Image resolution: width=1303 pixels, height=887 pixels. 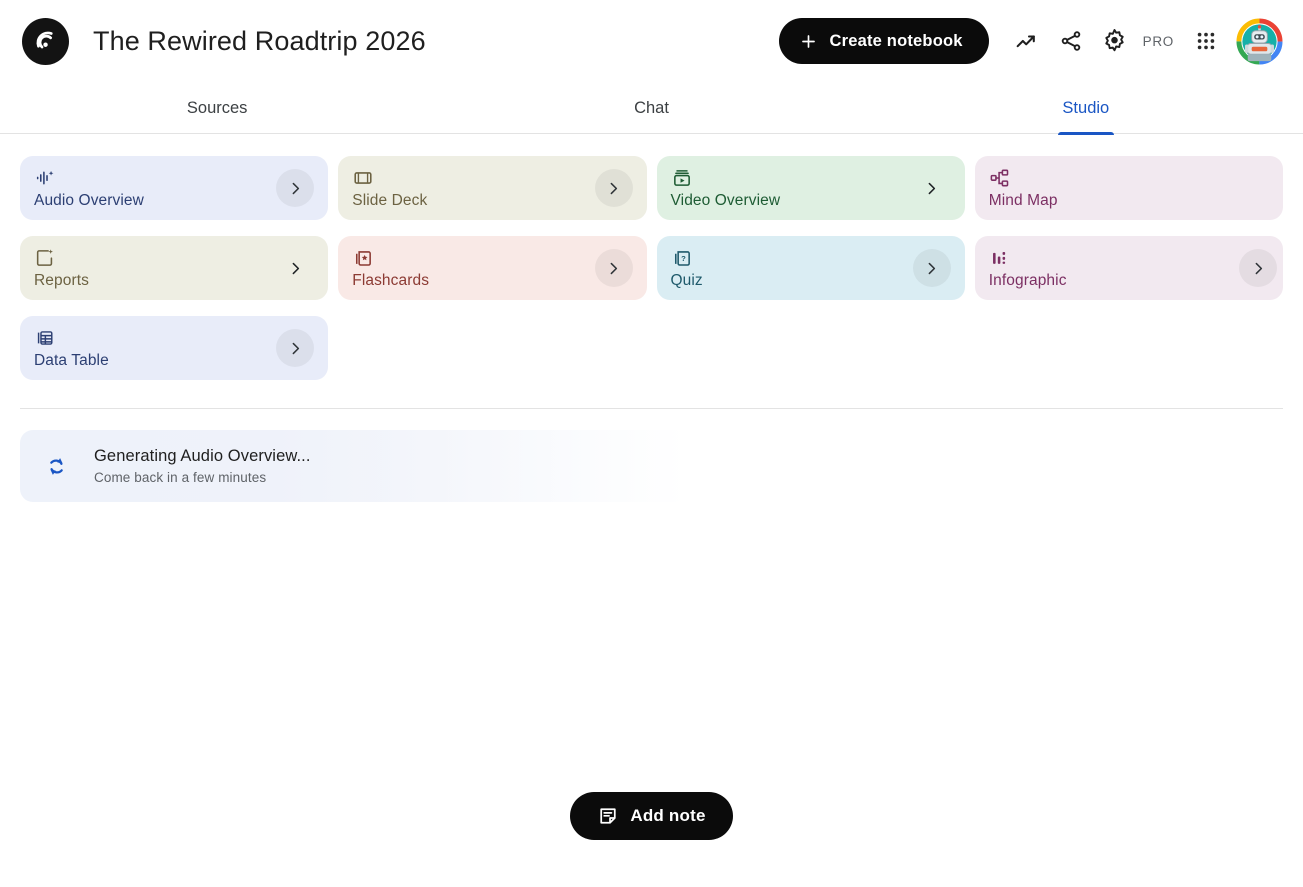 I want to click on trending-up-glyph, so click(x=1025, y=40).